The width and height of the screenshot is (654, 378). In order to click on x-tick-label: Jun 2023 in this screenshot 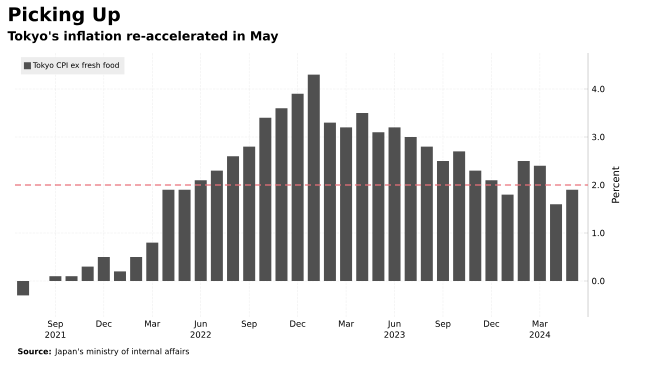, I will do `click(394, 329)`.